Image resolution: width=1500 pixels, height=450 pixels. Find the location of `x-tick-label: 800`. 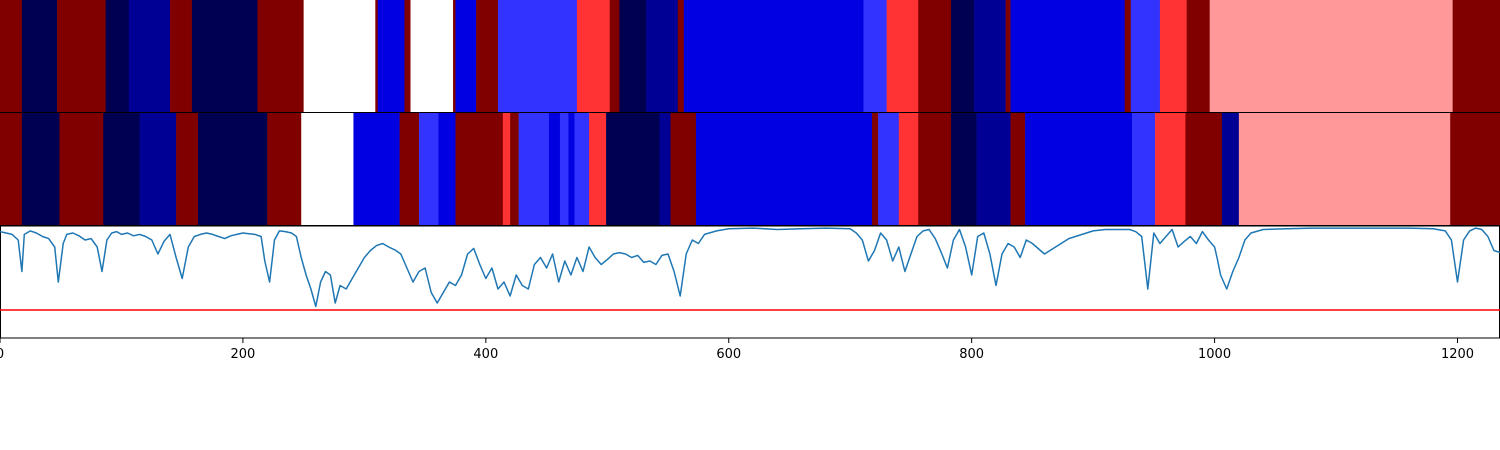

x-tick-label: 800 is located at coordinates (971, 354).